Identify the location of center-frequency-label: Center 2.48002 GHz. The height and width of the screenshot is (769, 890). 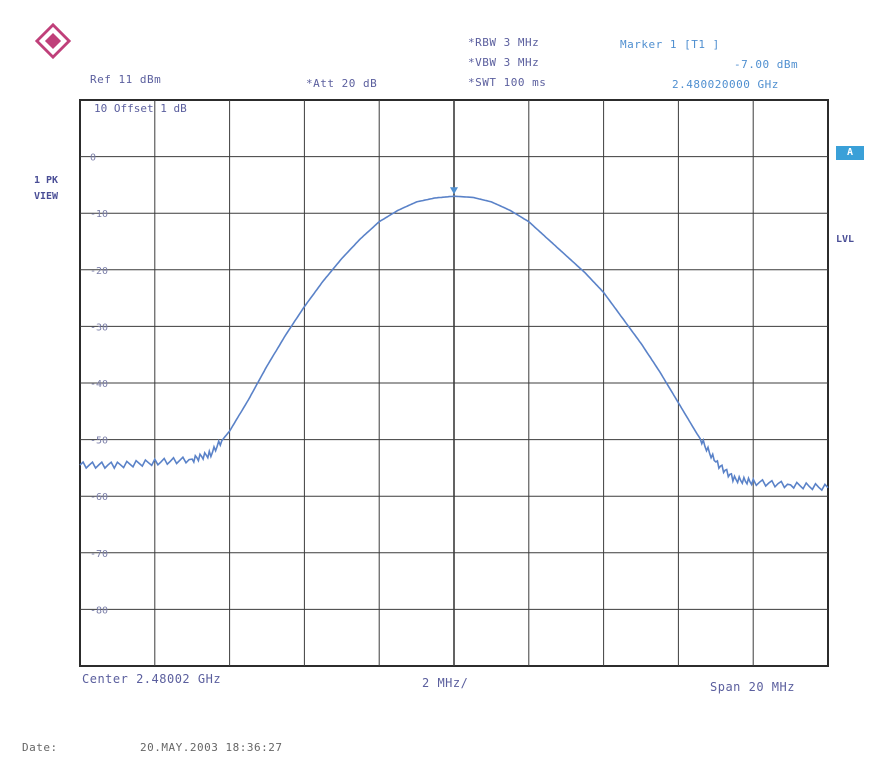
(152, 679).